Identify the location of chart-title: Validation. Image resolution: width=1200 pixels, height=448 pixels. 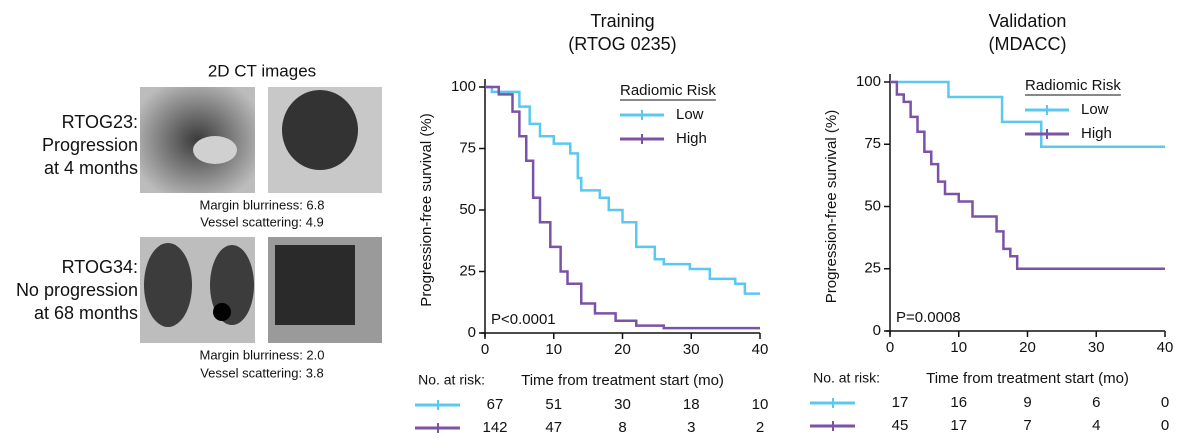
(1028, 21).